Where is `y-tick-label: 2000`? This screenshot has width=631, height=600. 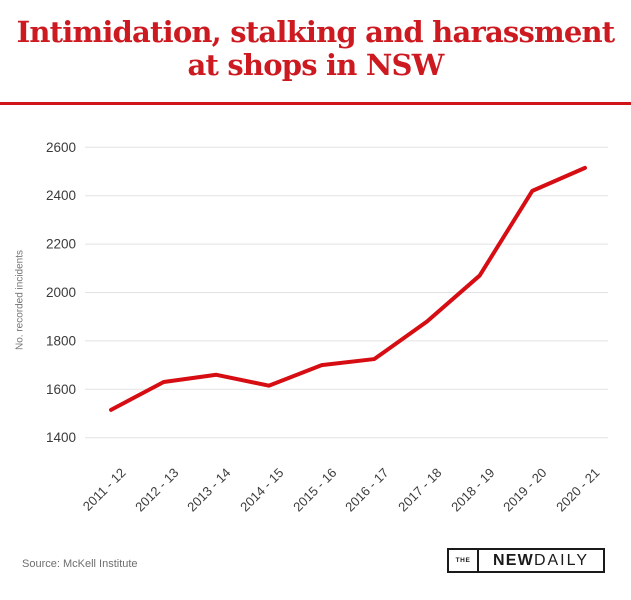 y-tick-label: 2000 is located at coordinates (61, 292).